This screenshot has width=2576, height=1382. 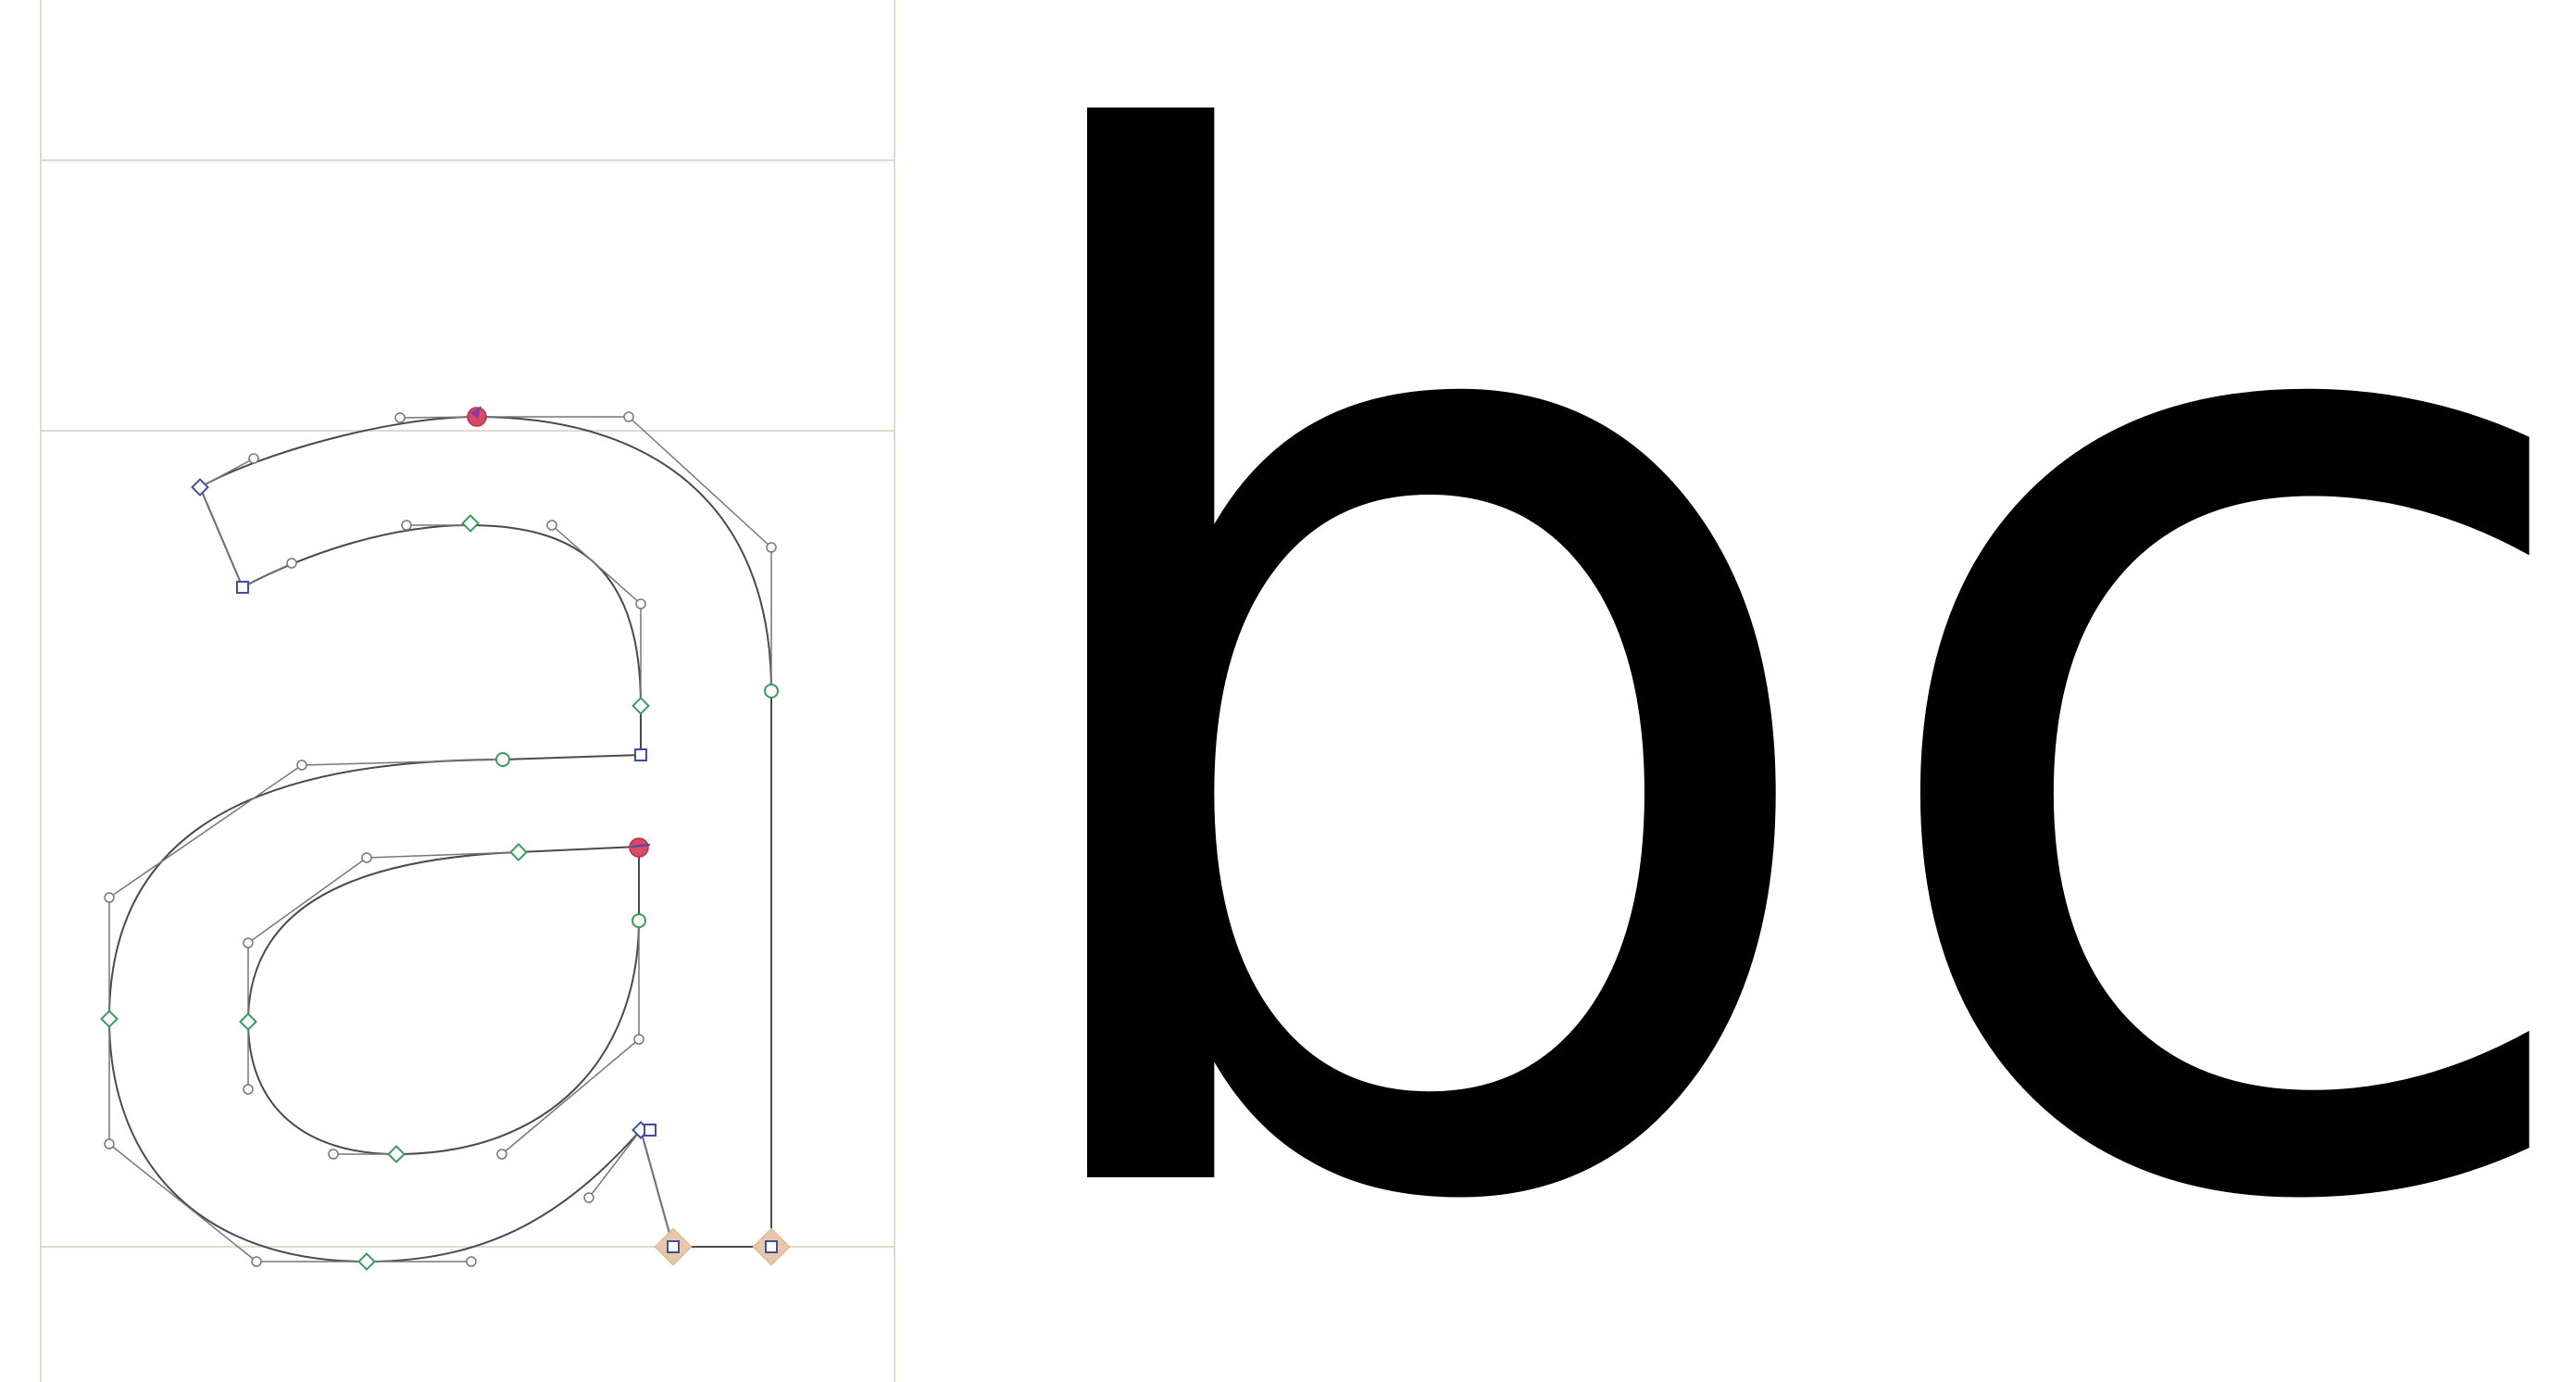 I want to click on inner-contour, so click(x=443, y=1000).